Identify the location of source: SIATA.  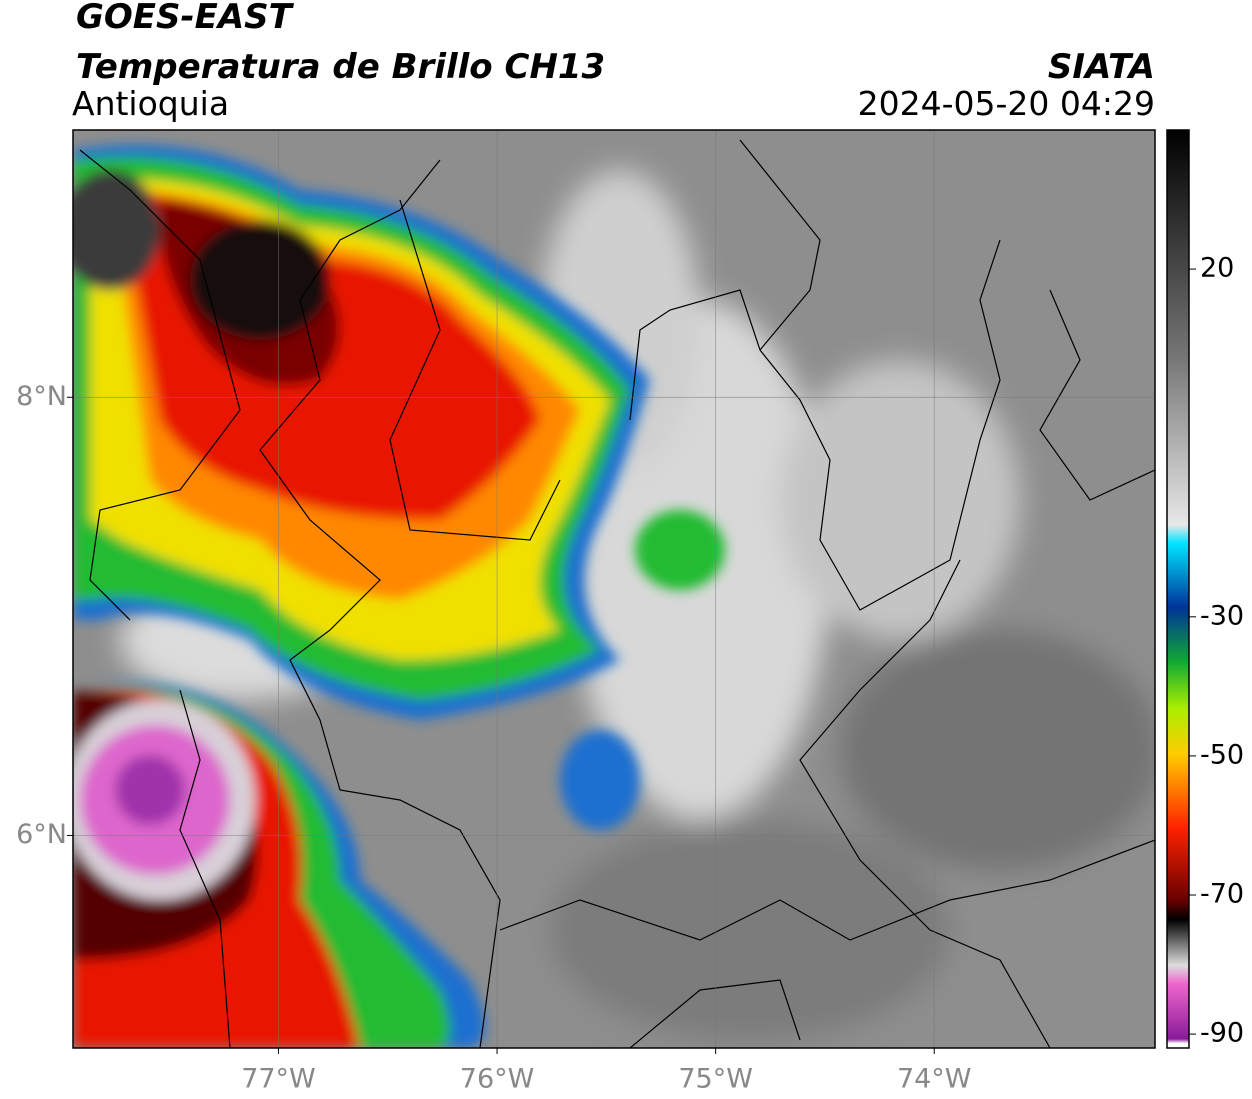
(1101, 67).